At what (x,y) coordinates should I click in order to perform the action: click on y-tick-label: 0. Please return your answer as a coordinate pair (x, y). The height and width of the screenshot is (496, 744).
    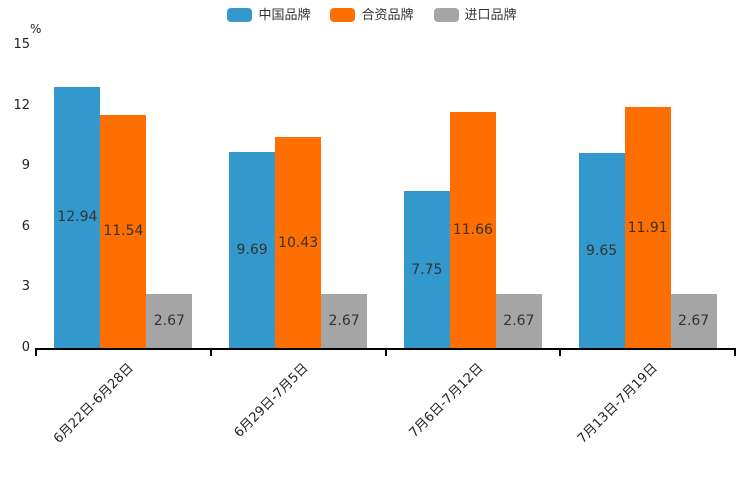
    Looking at the image, I should click on (25, 347).